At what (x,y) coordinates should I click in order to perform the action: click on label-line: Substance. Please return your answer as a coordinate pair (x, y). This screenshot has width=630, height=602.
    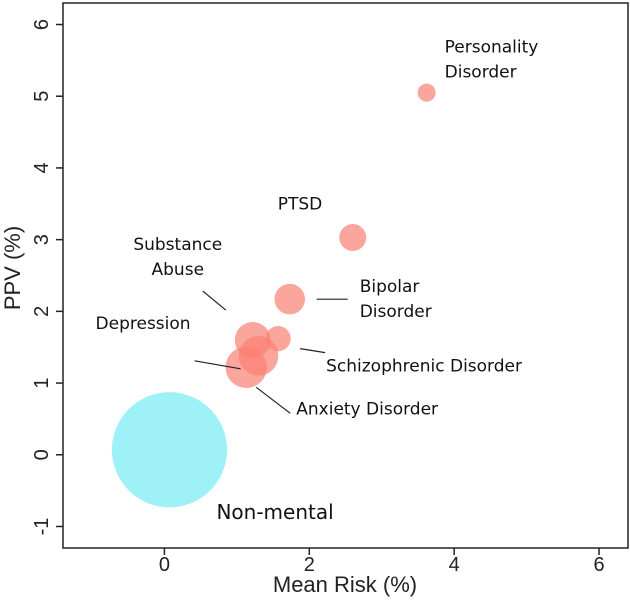
    Looking at the image, I should click on (177, 245).